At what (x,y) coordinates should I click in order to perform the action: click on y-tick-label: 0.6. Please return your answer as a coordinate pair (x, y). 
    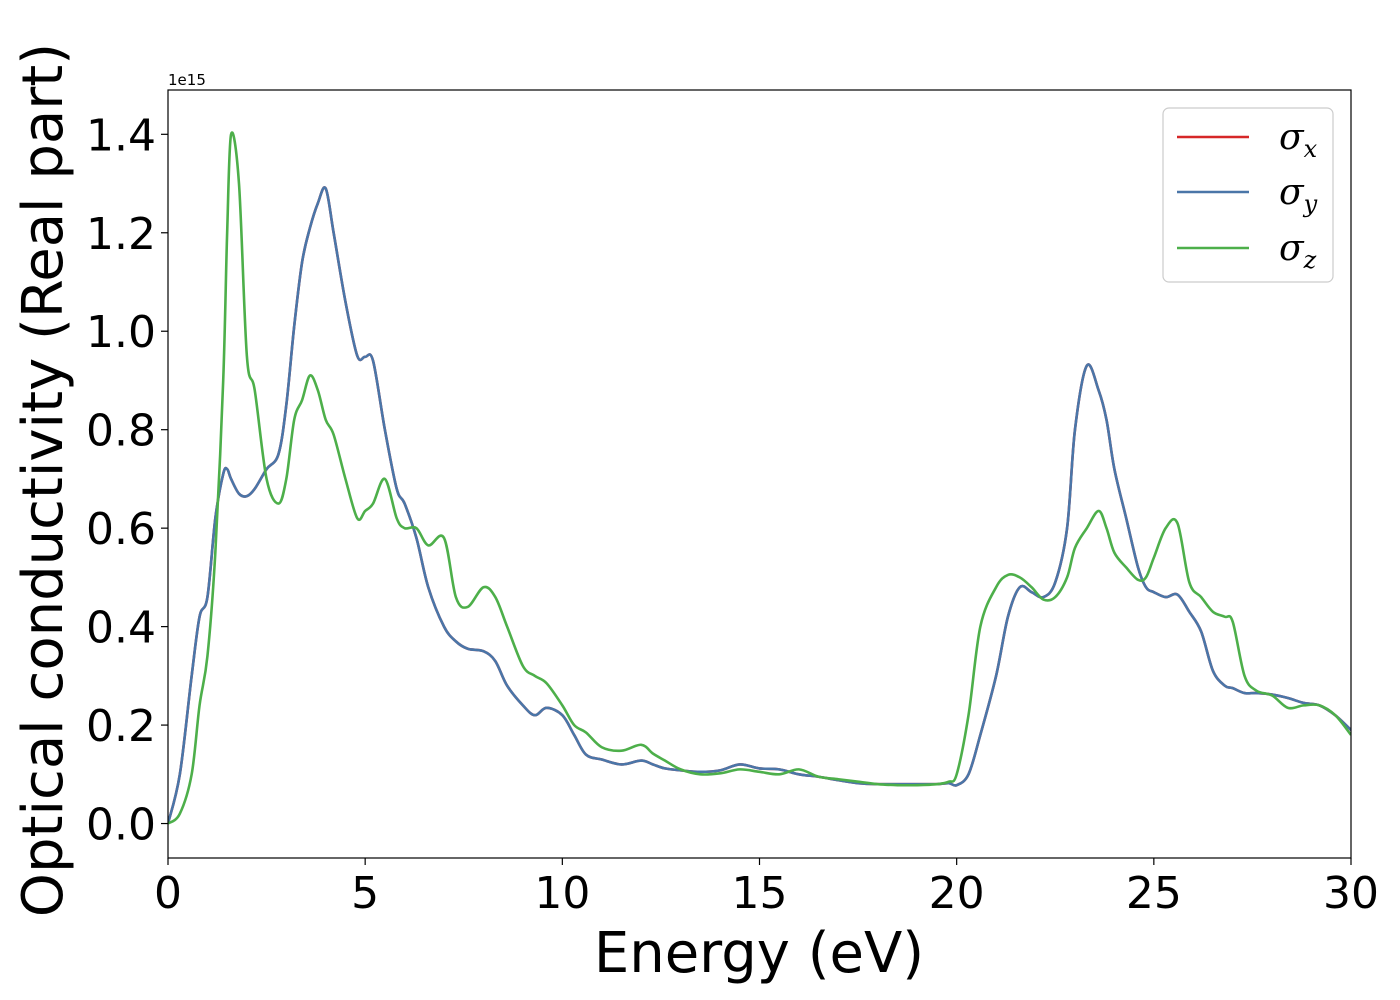
    Looking at the image, I should click on (121, 529).